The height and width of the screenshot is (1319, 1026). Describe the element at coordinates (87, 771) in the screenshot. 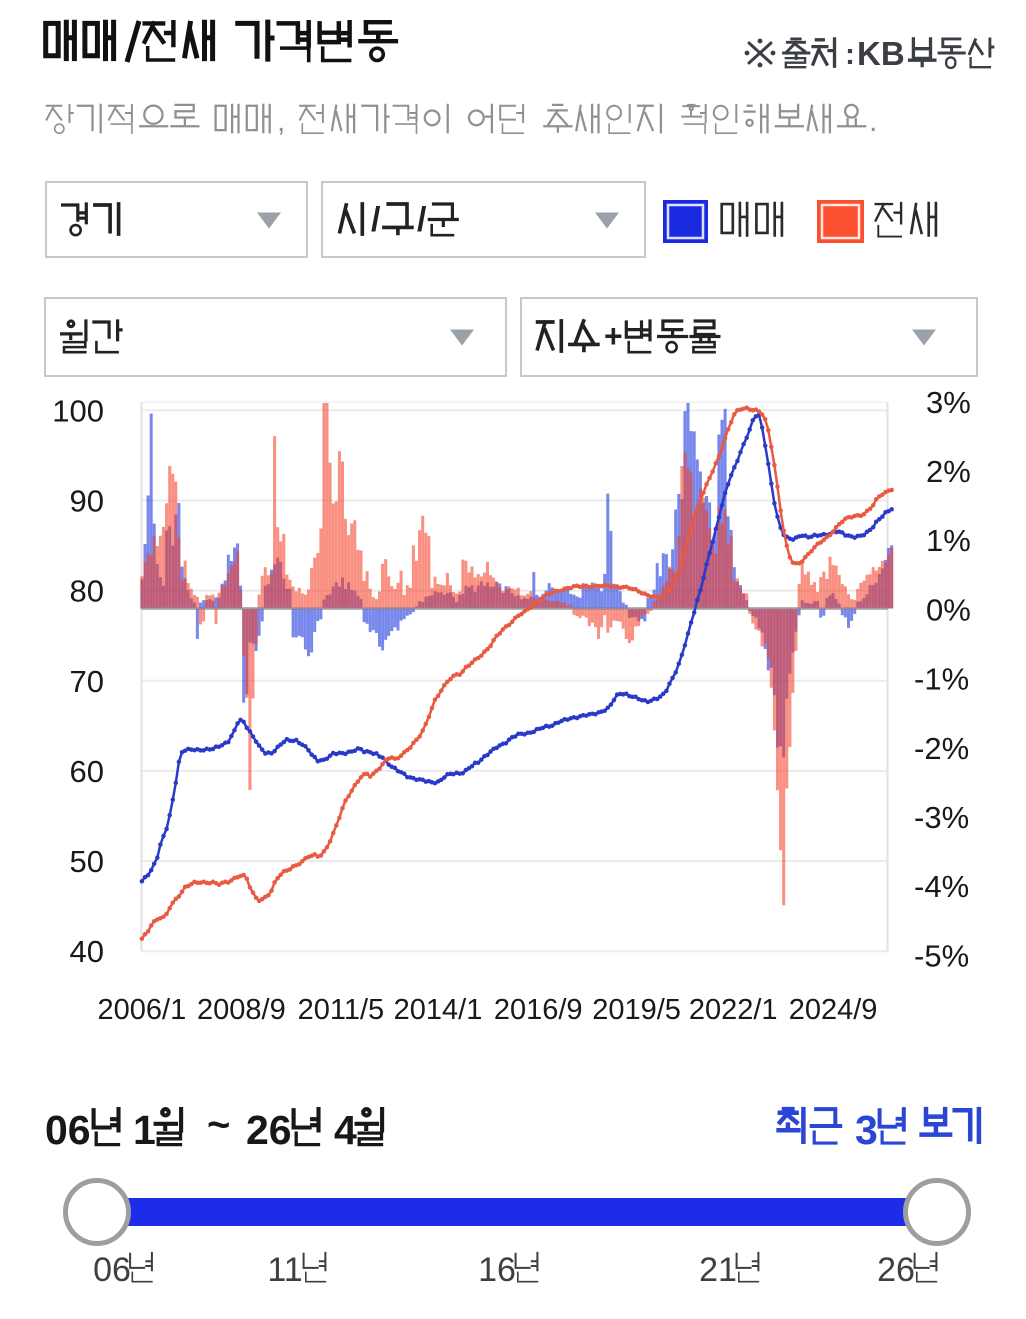

I see `svg-text: 60` at that location.